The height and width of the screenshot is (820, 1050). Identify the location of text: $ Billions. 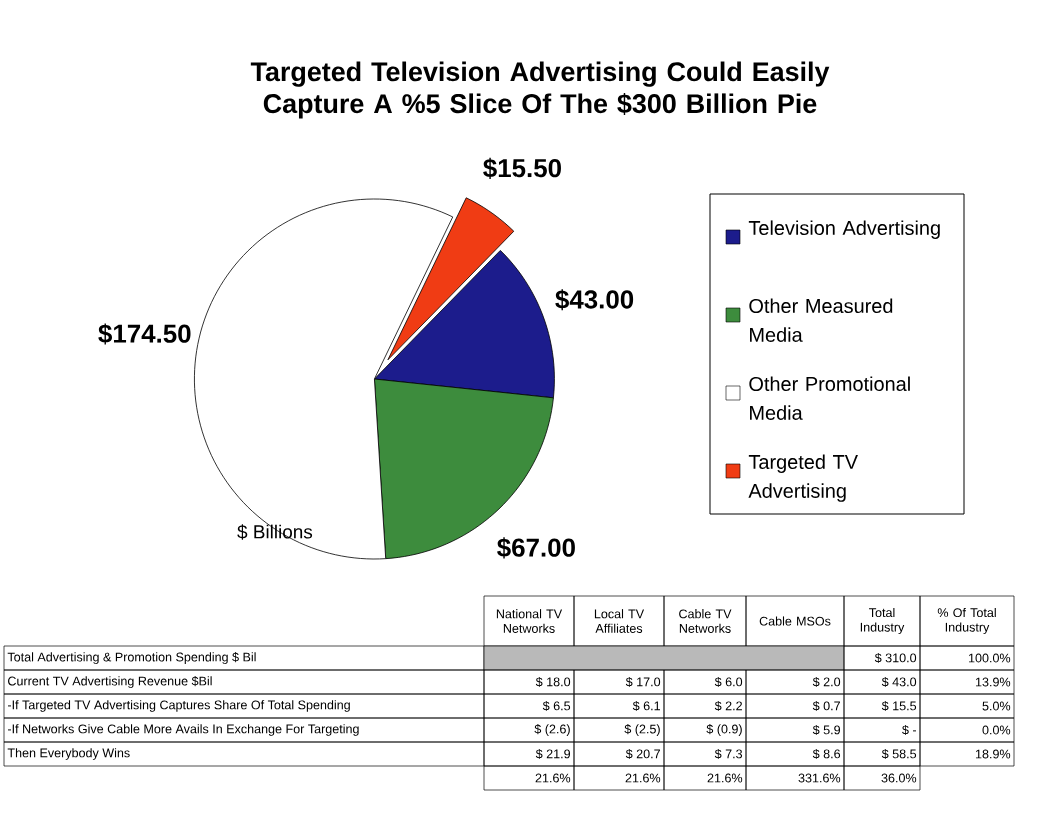
(275, 532).